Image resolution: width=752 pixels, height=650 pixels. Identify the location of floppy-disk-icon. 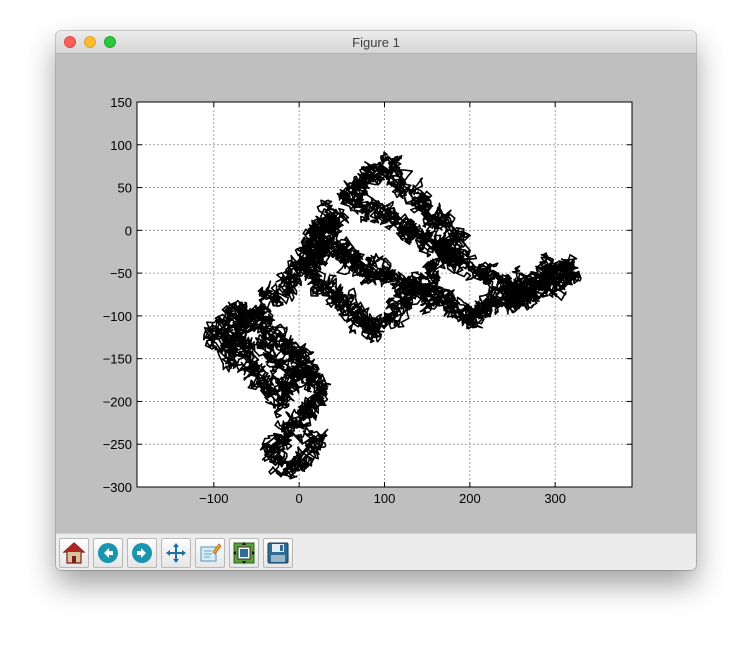
(278, 553).